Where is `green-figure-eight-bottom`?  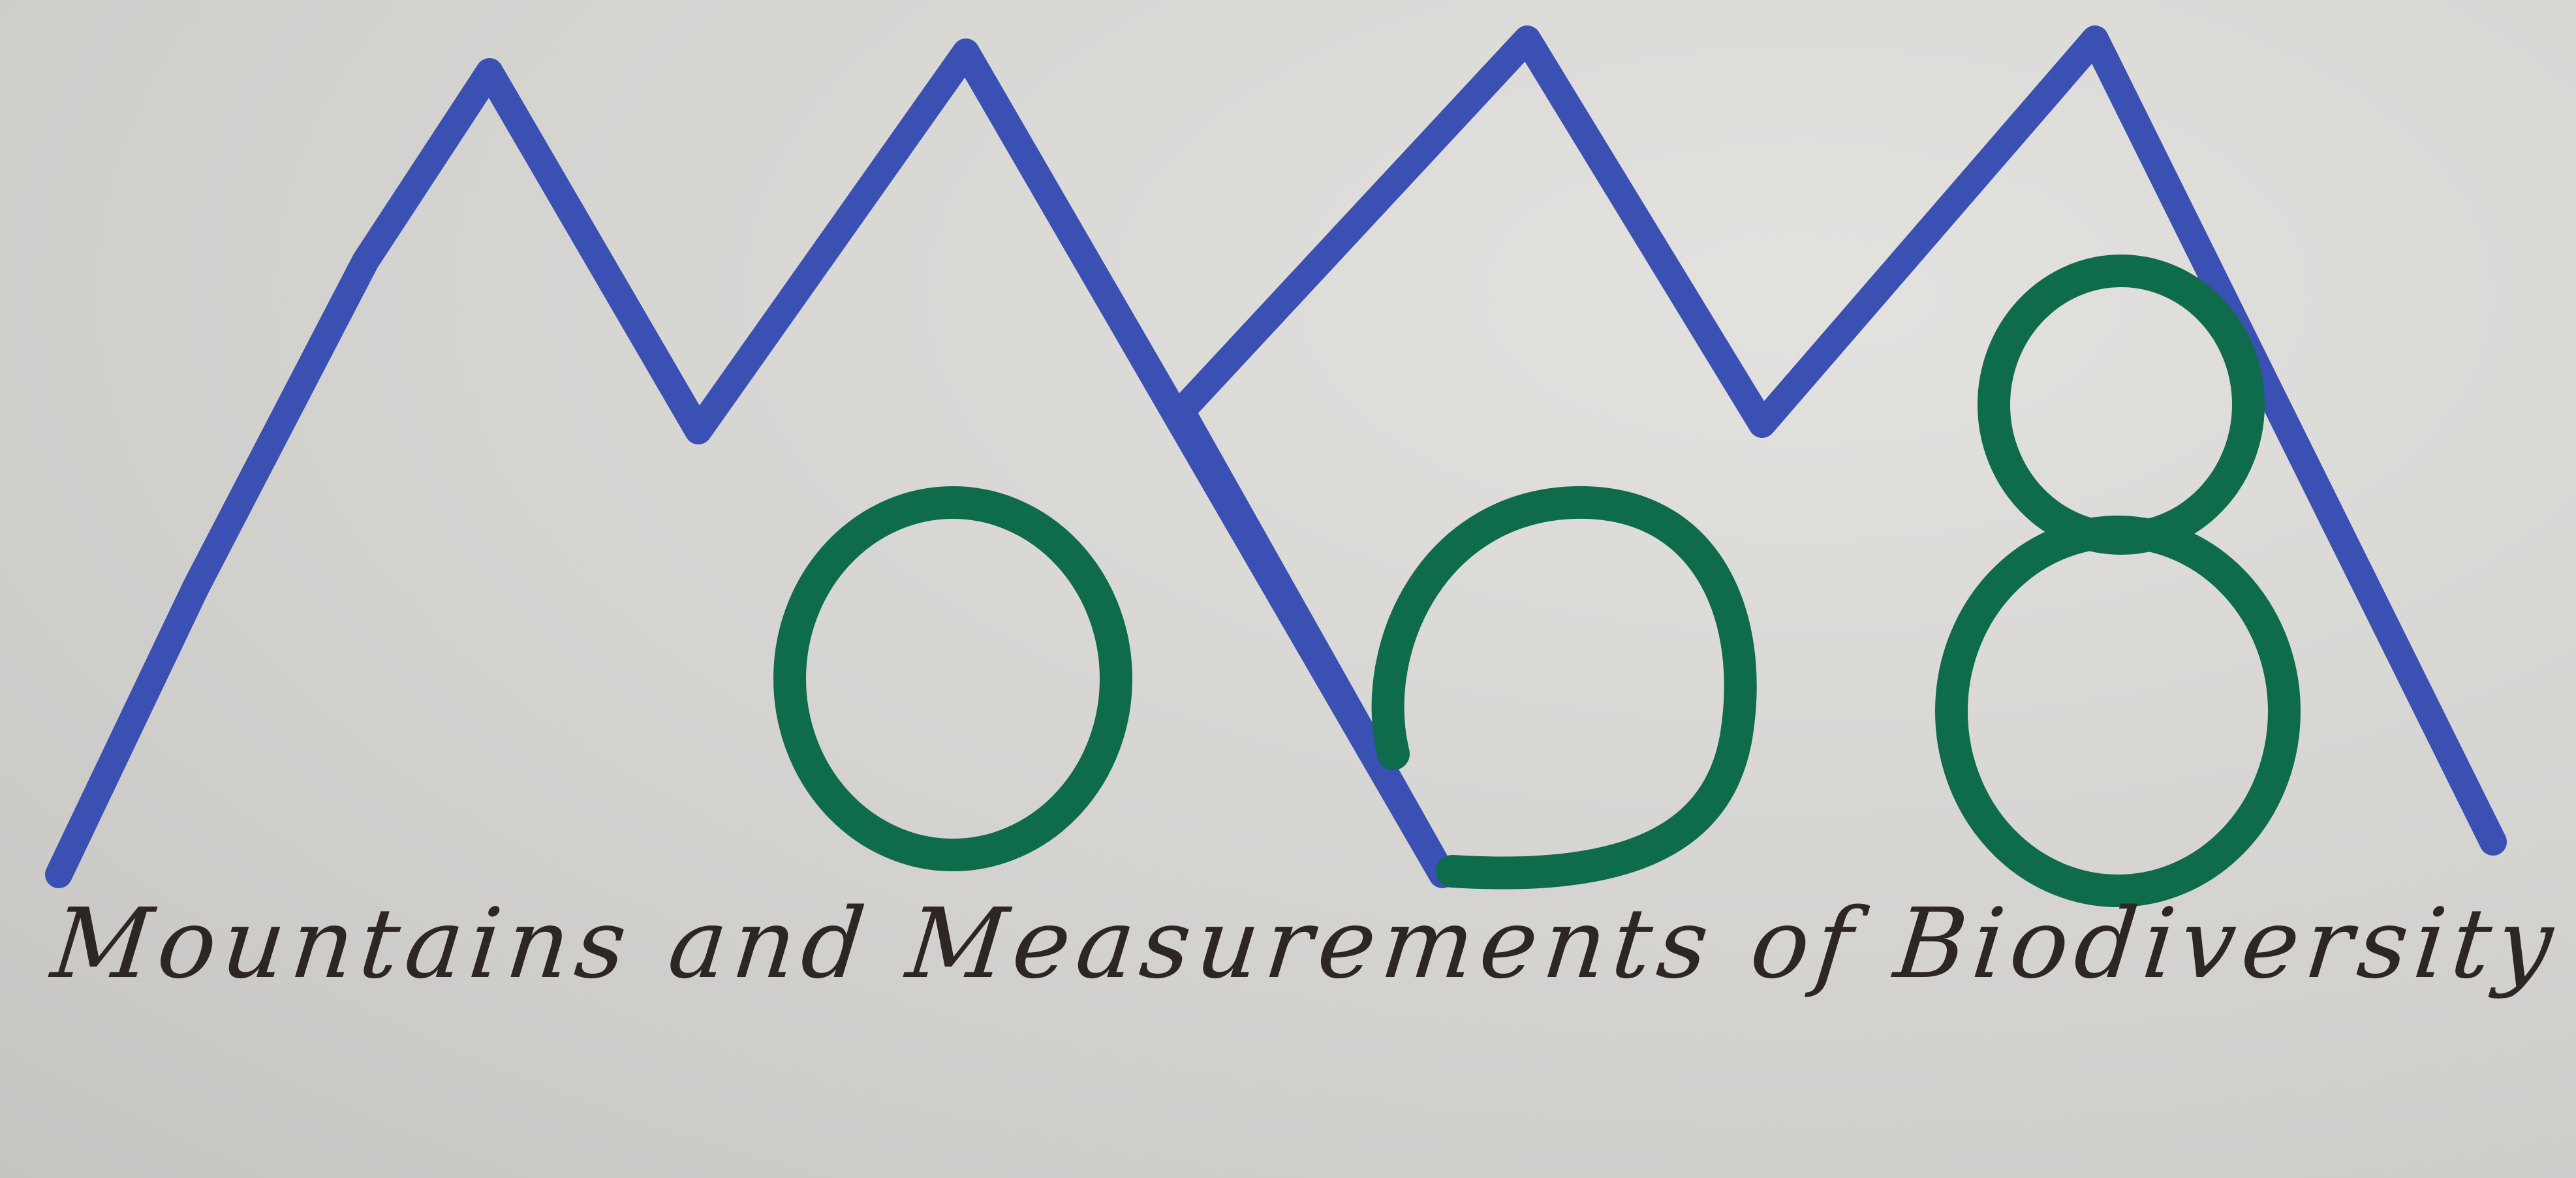
green-figure-eight-bottom is located at coordinates (2118, 712).